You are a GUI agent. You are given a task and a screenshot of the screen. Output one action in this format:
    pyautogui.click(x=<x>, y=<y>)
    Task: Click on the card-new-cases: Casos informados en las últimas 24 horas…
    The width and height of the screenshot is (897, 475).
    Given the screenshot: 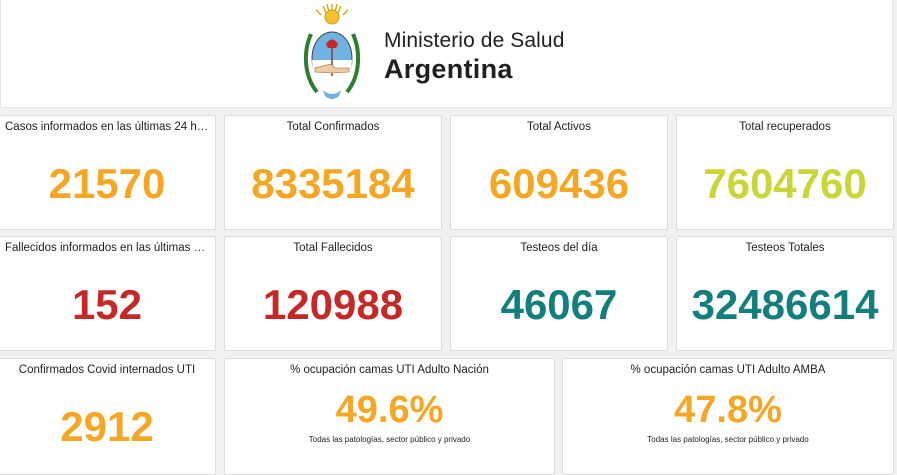 What is the action you would take?
    pyautogui.click(x=108, y=172)
    